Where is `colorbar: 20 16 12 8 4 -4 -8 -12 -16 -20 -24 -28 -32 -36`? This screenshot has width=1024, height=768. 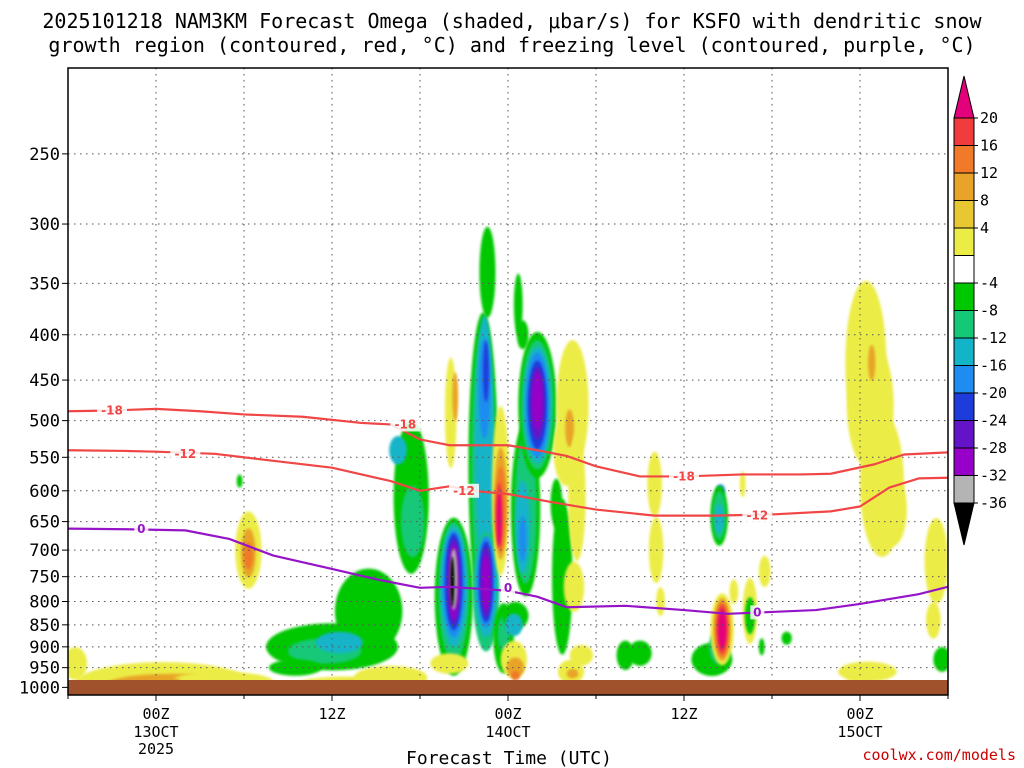 colorbar: 20 16 12 8 4 -4 -8 -12 -16 -20 -24 -28 -32 -36 is located at coordinates (980, 310).